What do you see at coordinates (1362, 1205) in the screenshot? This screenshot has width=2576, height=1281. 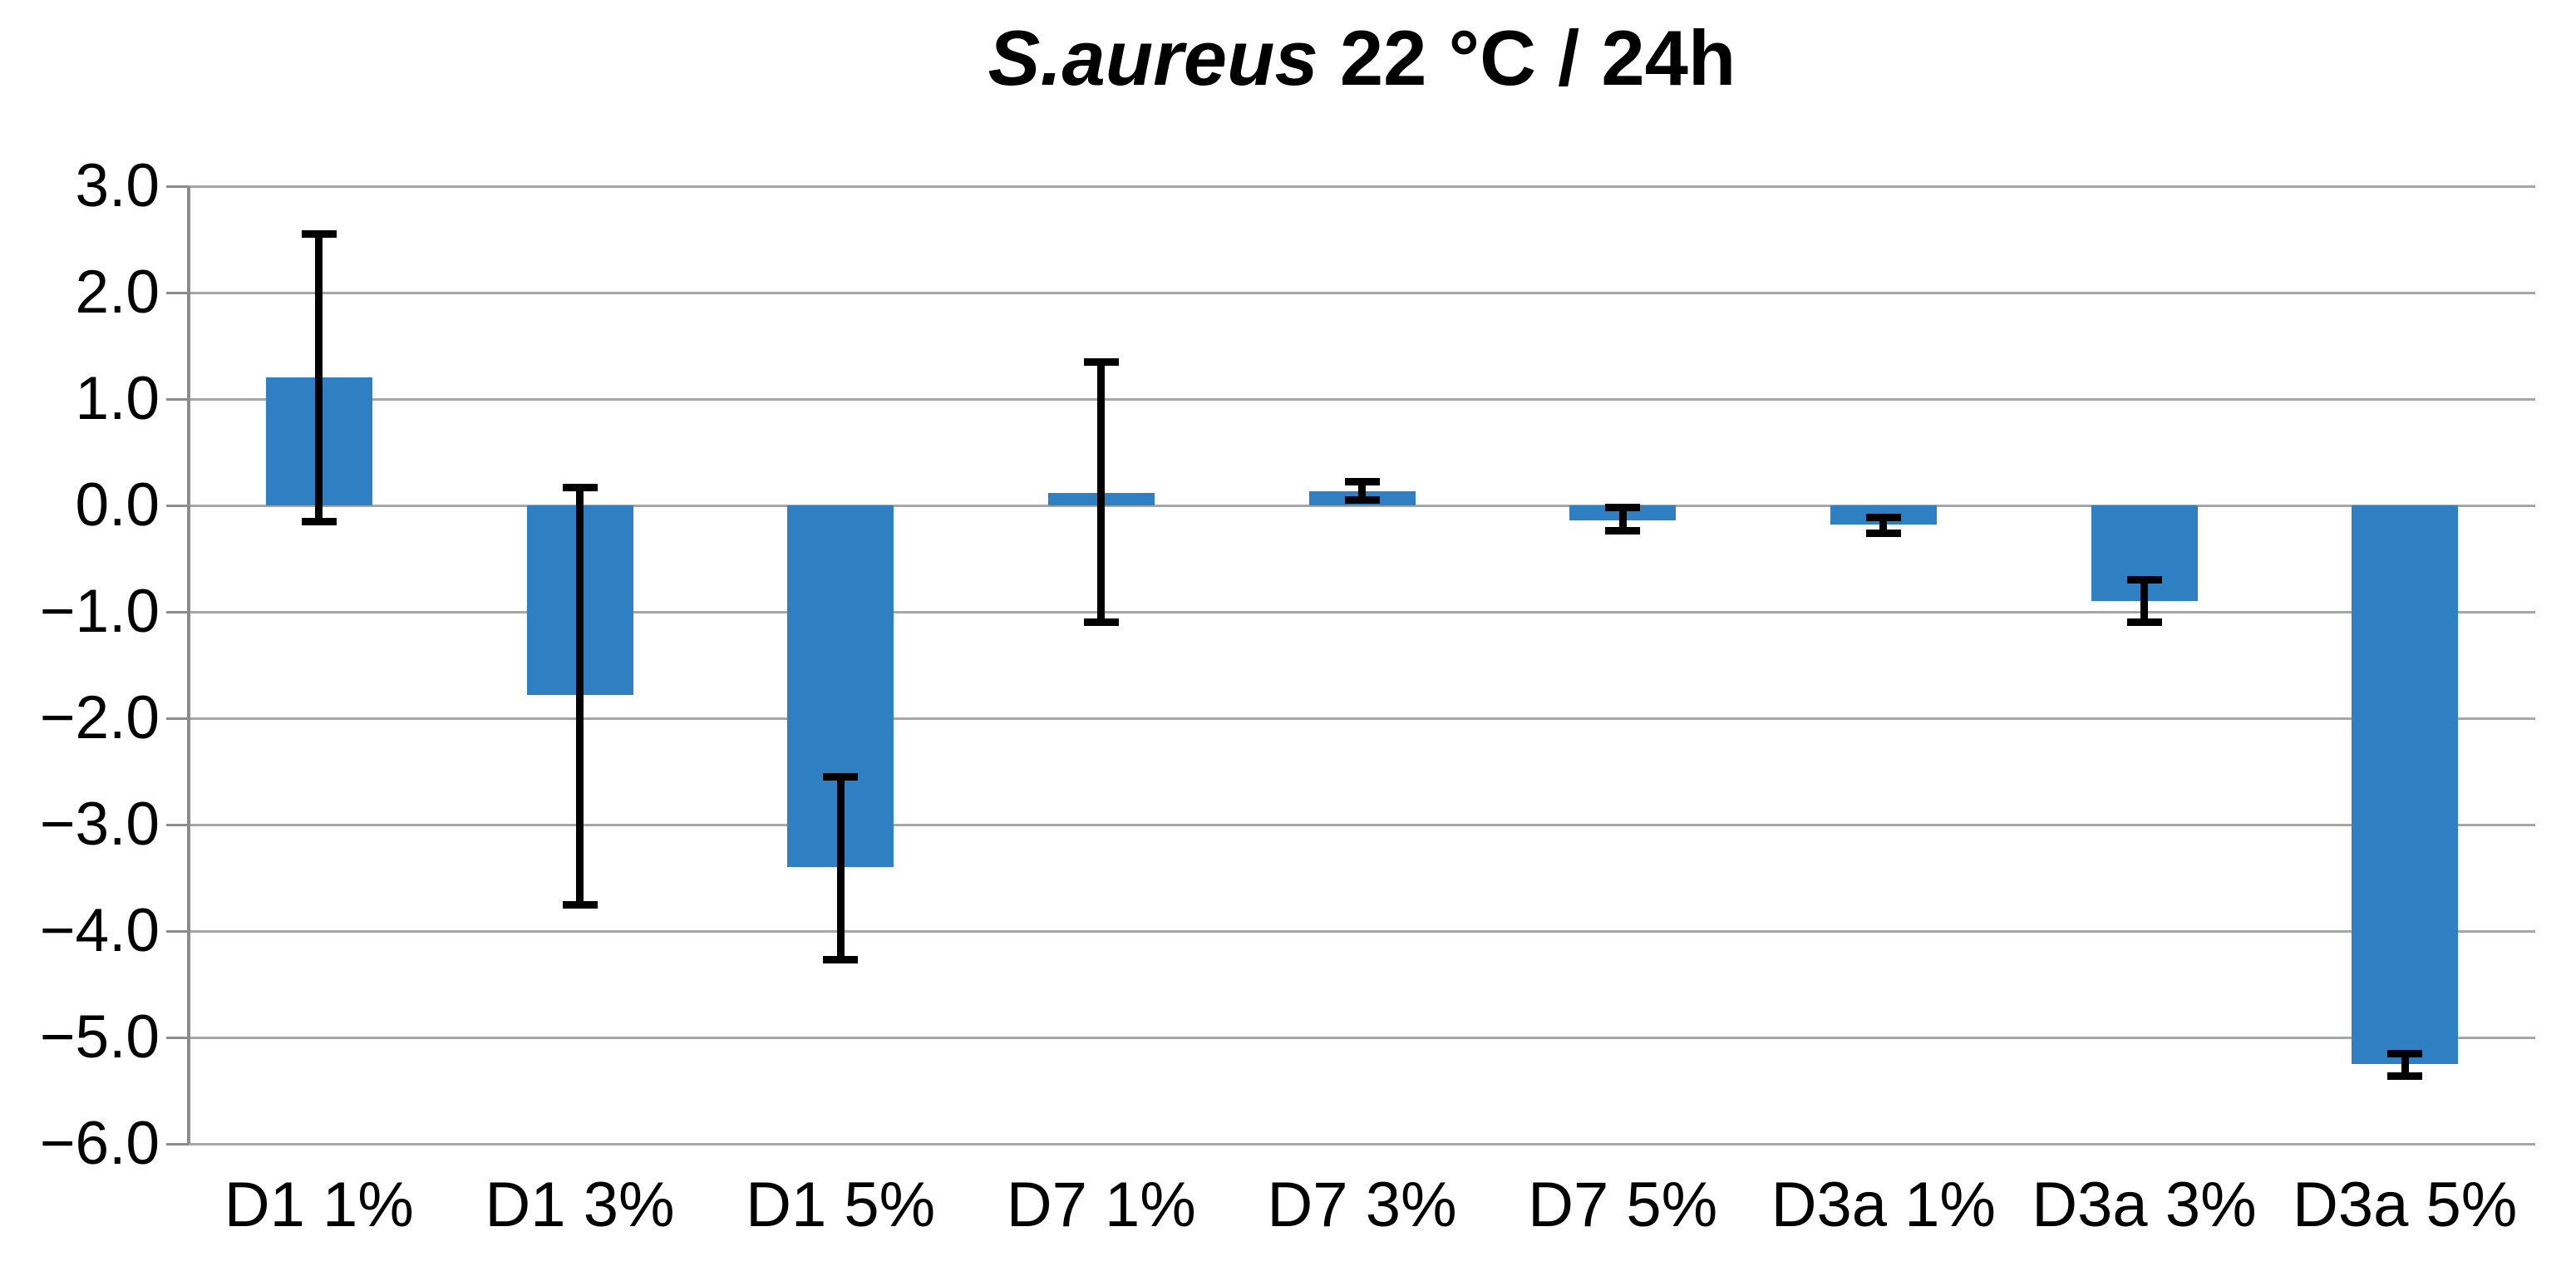 I see `x-axis-category-label: D7 3%` at bounding box center [1362, 1205].